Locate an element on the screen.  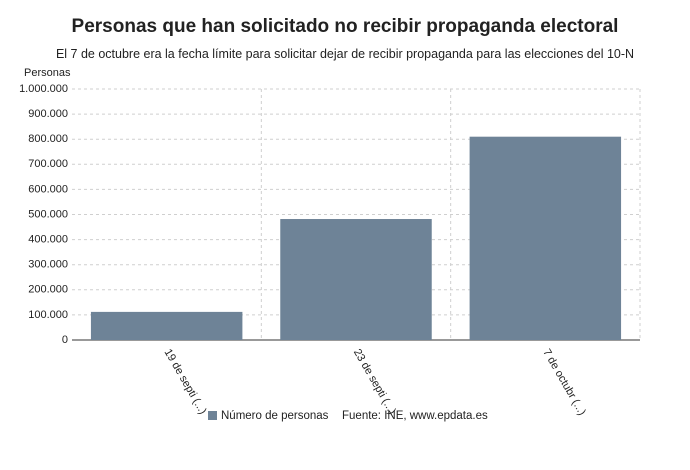
y-tick-label: 300.000 is located at coordinates (48, 265).